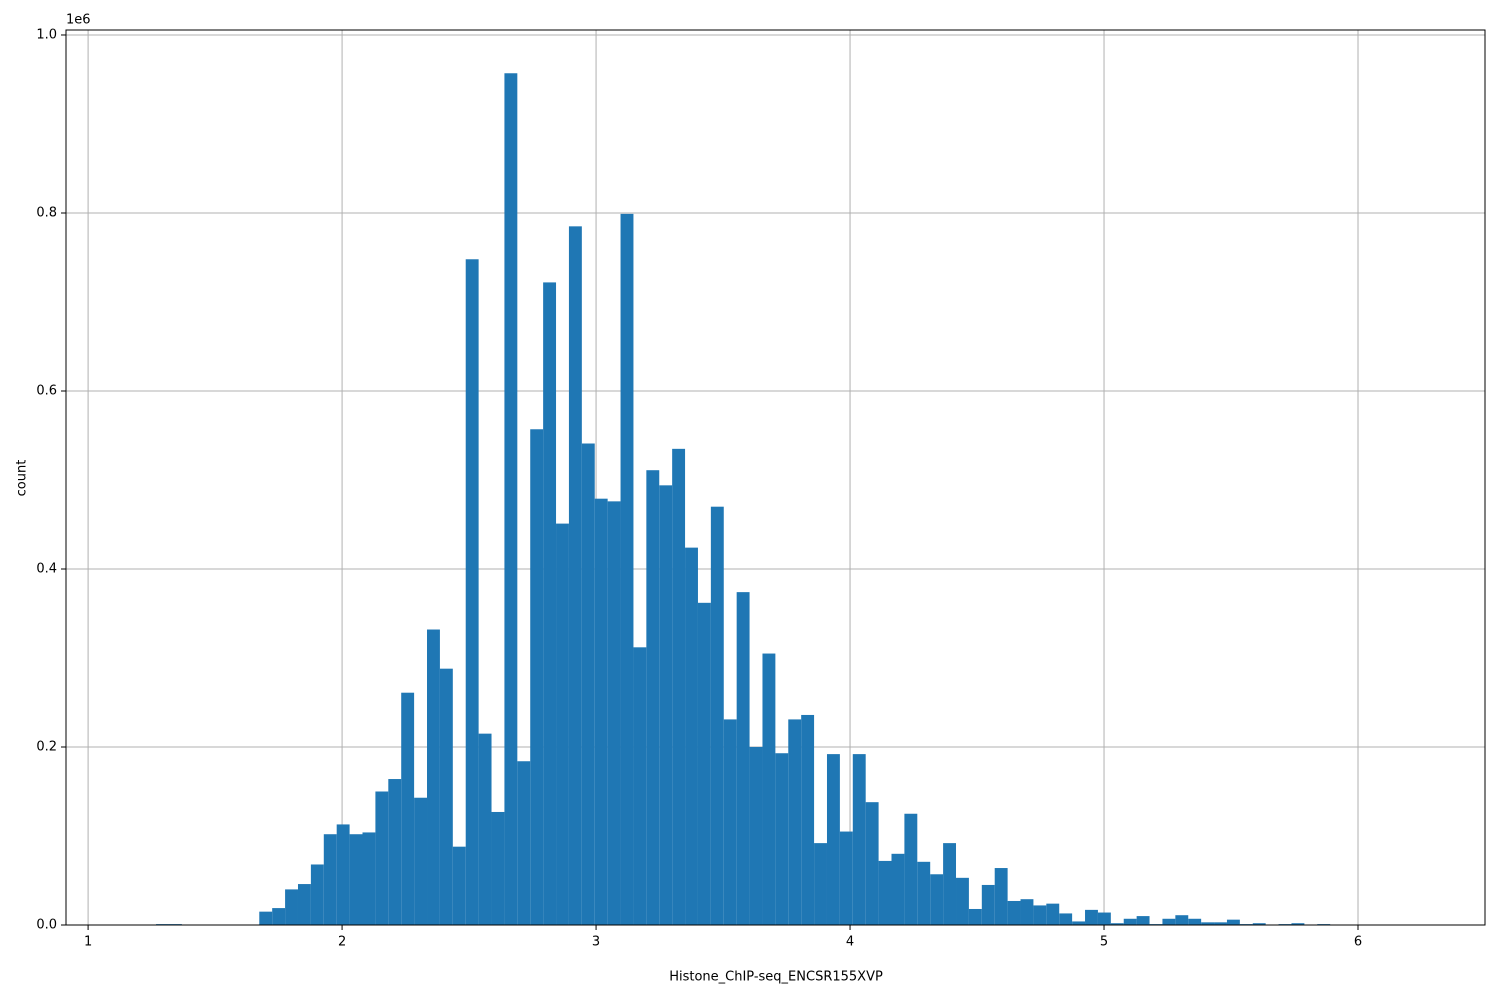  Describe the element at coordinates (342, 942) in the screenshot. I see `x-tick-label: 2` at that location.